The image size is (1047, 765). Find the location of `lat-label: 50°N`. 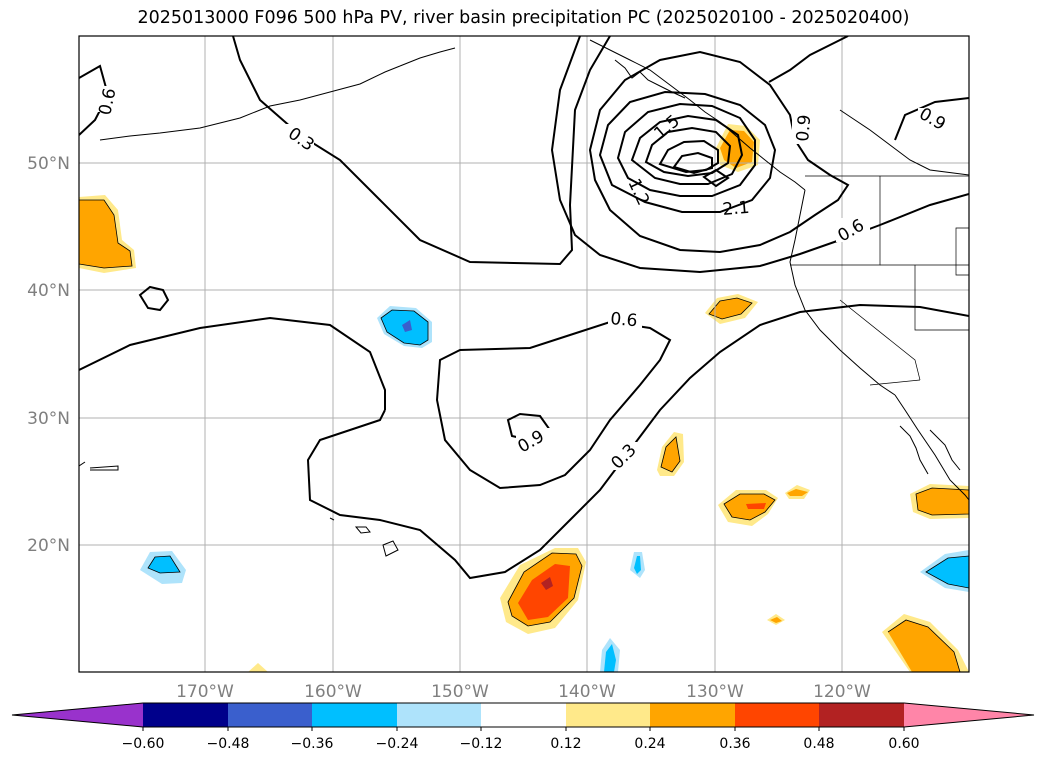

lat-label: 50°N is located at coordinates (48, 164).